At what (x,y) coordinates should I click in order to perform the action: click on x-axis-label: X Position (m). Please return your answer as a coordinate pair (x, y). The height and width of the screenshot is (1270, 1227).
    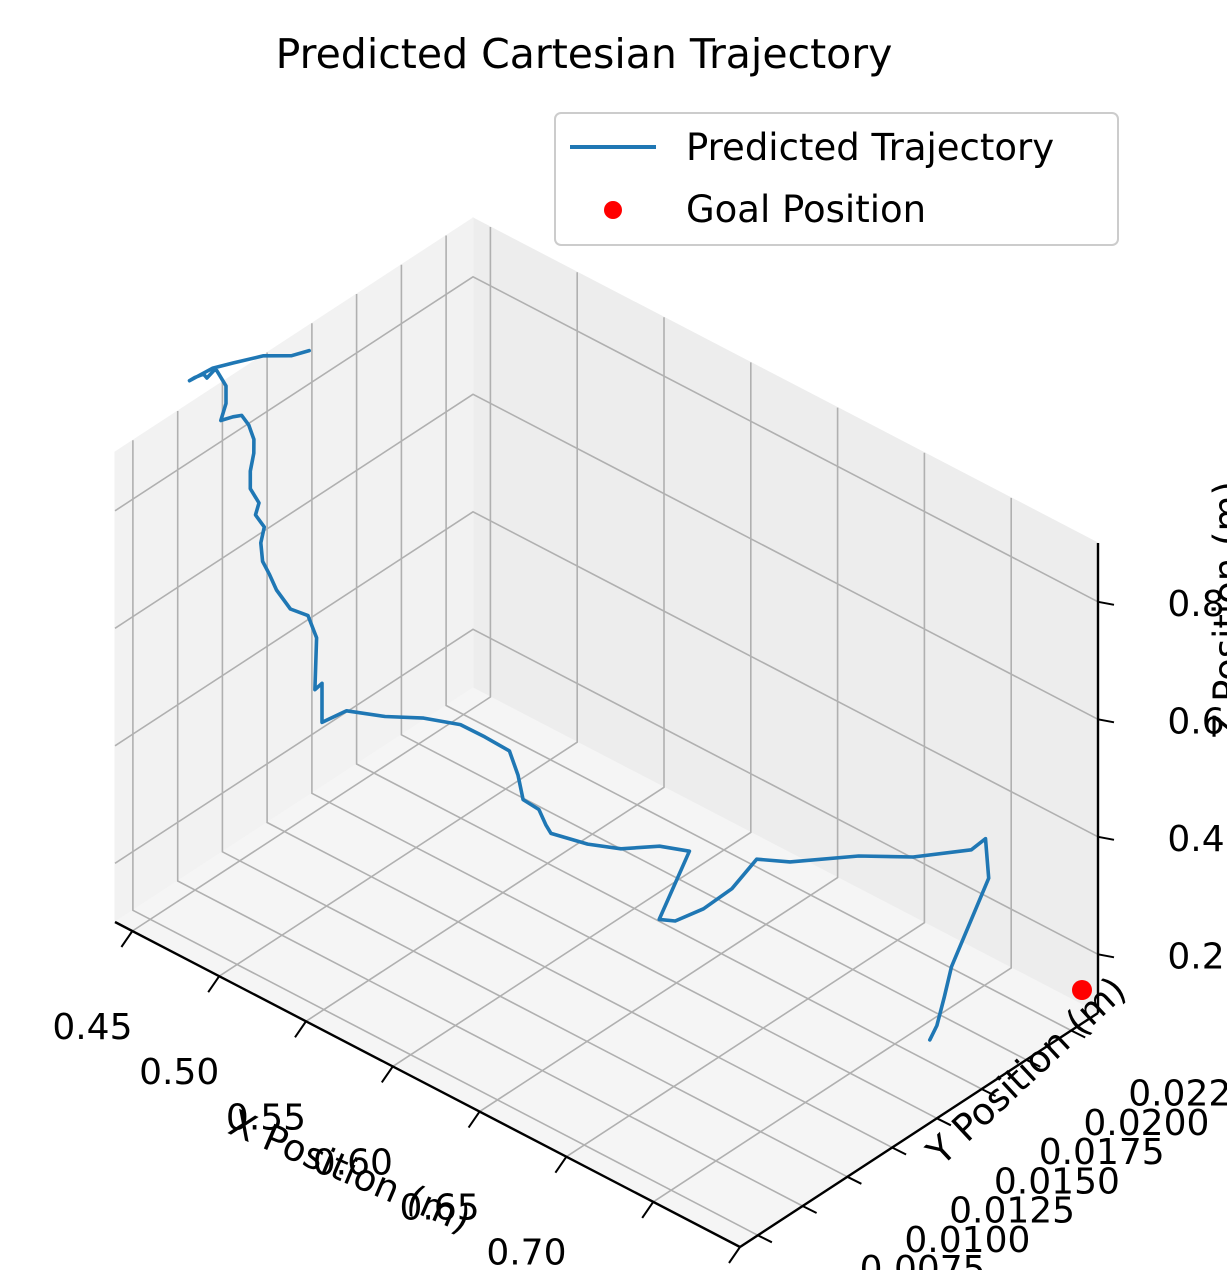
    Looking at the image, I should click on (350, 1171).